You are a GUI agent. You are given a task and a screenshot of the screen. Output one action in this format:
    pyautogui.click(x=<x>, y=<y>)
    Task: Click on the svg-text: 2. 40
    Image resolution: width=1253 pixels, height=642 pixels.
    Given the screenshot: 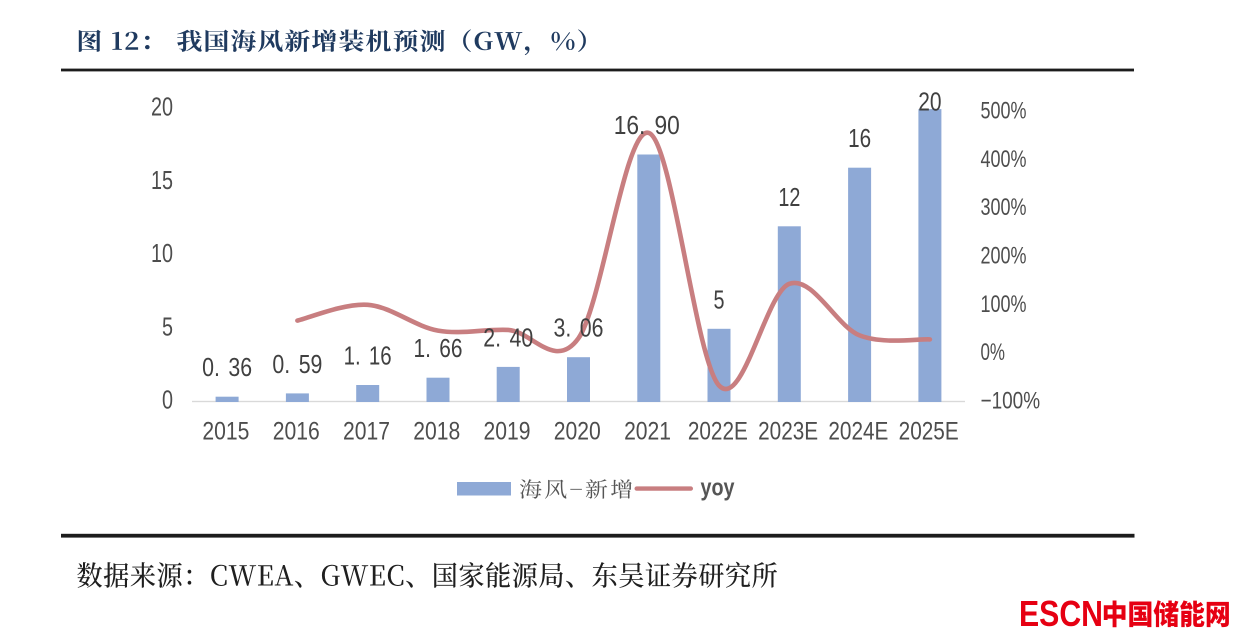 What is the action you would take?
    pyautogui.click(x=508, y=337)
    